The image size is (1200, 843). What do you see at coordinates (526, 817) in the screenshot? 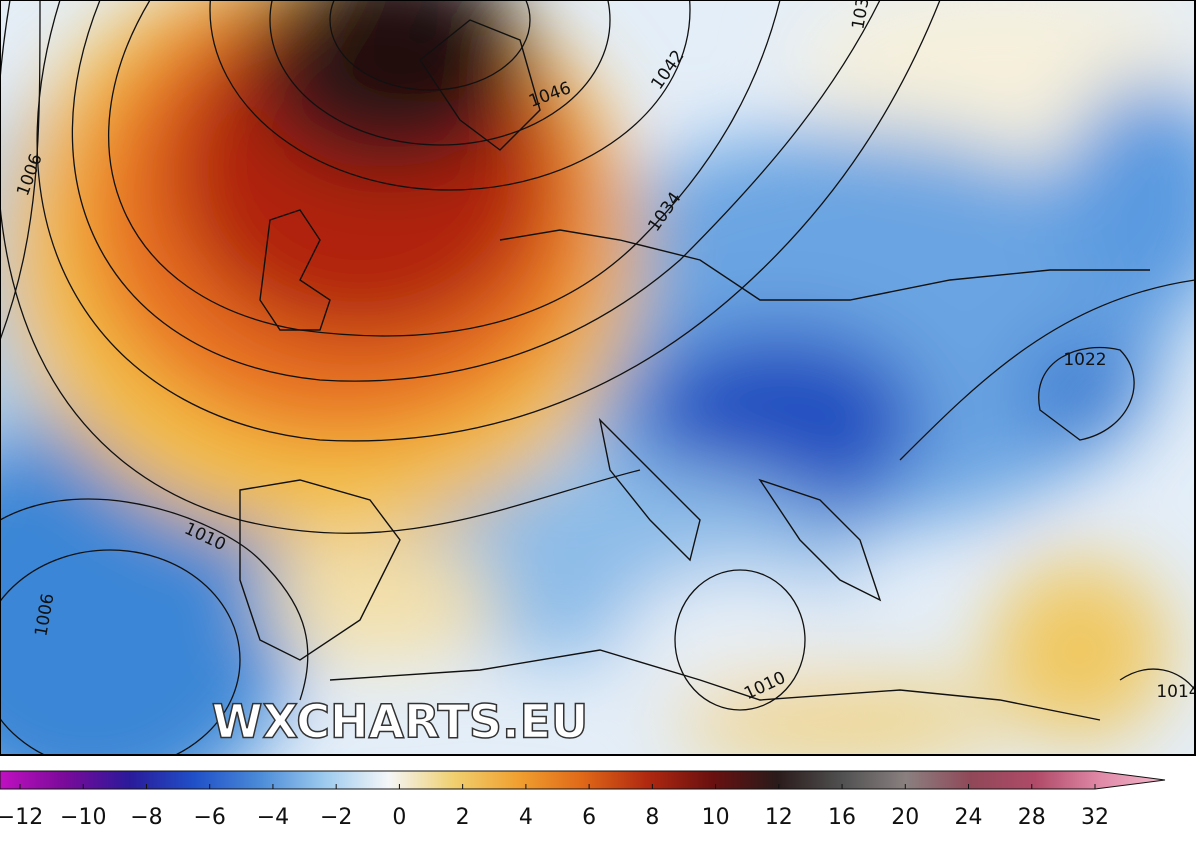
I see `colorbar-tick-label: 4` at bounding box center [526, 817].